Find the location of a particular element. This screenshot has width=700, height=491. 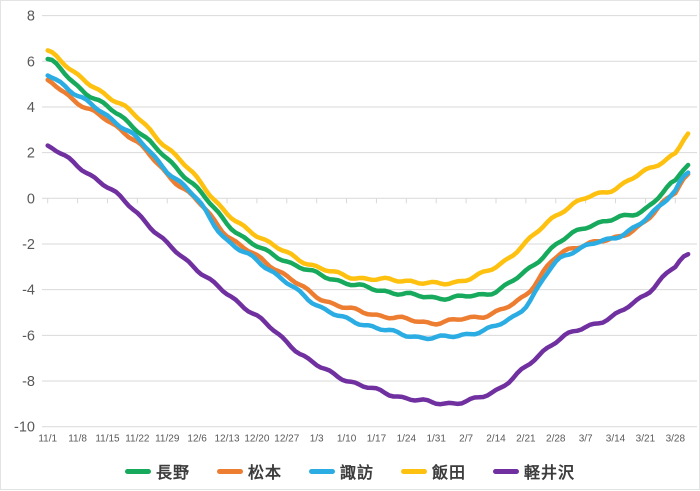

x-axis-label: 2/21 is located at coordinates (526, 439).